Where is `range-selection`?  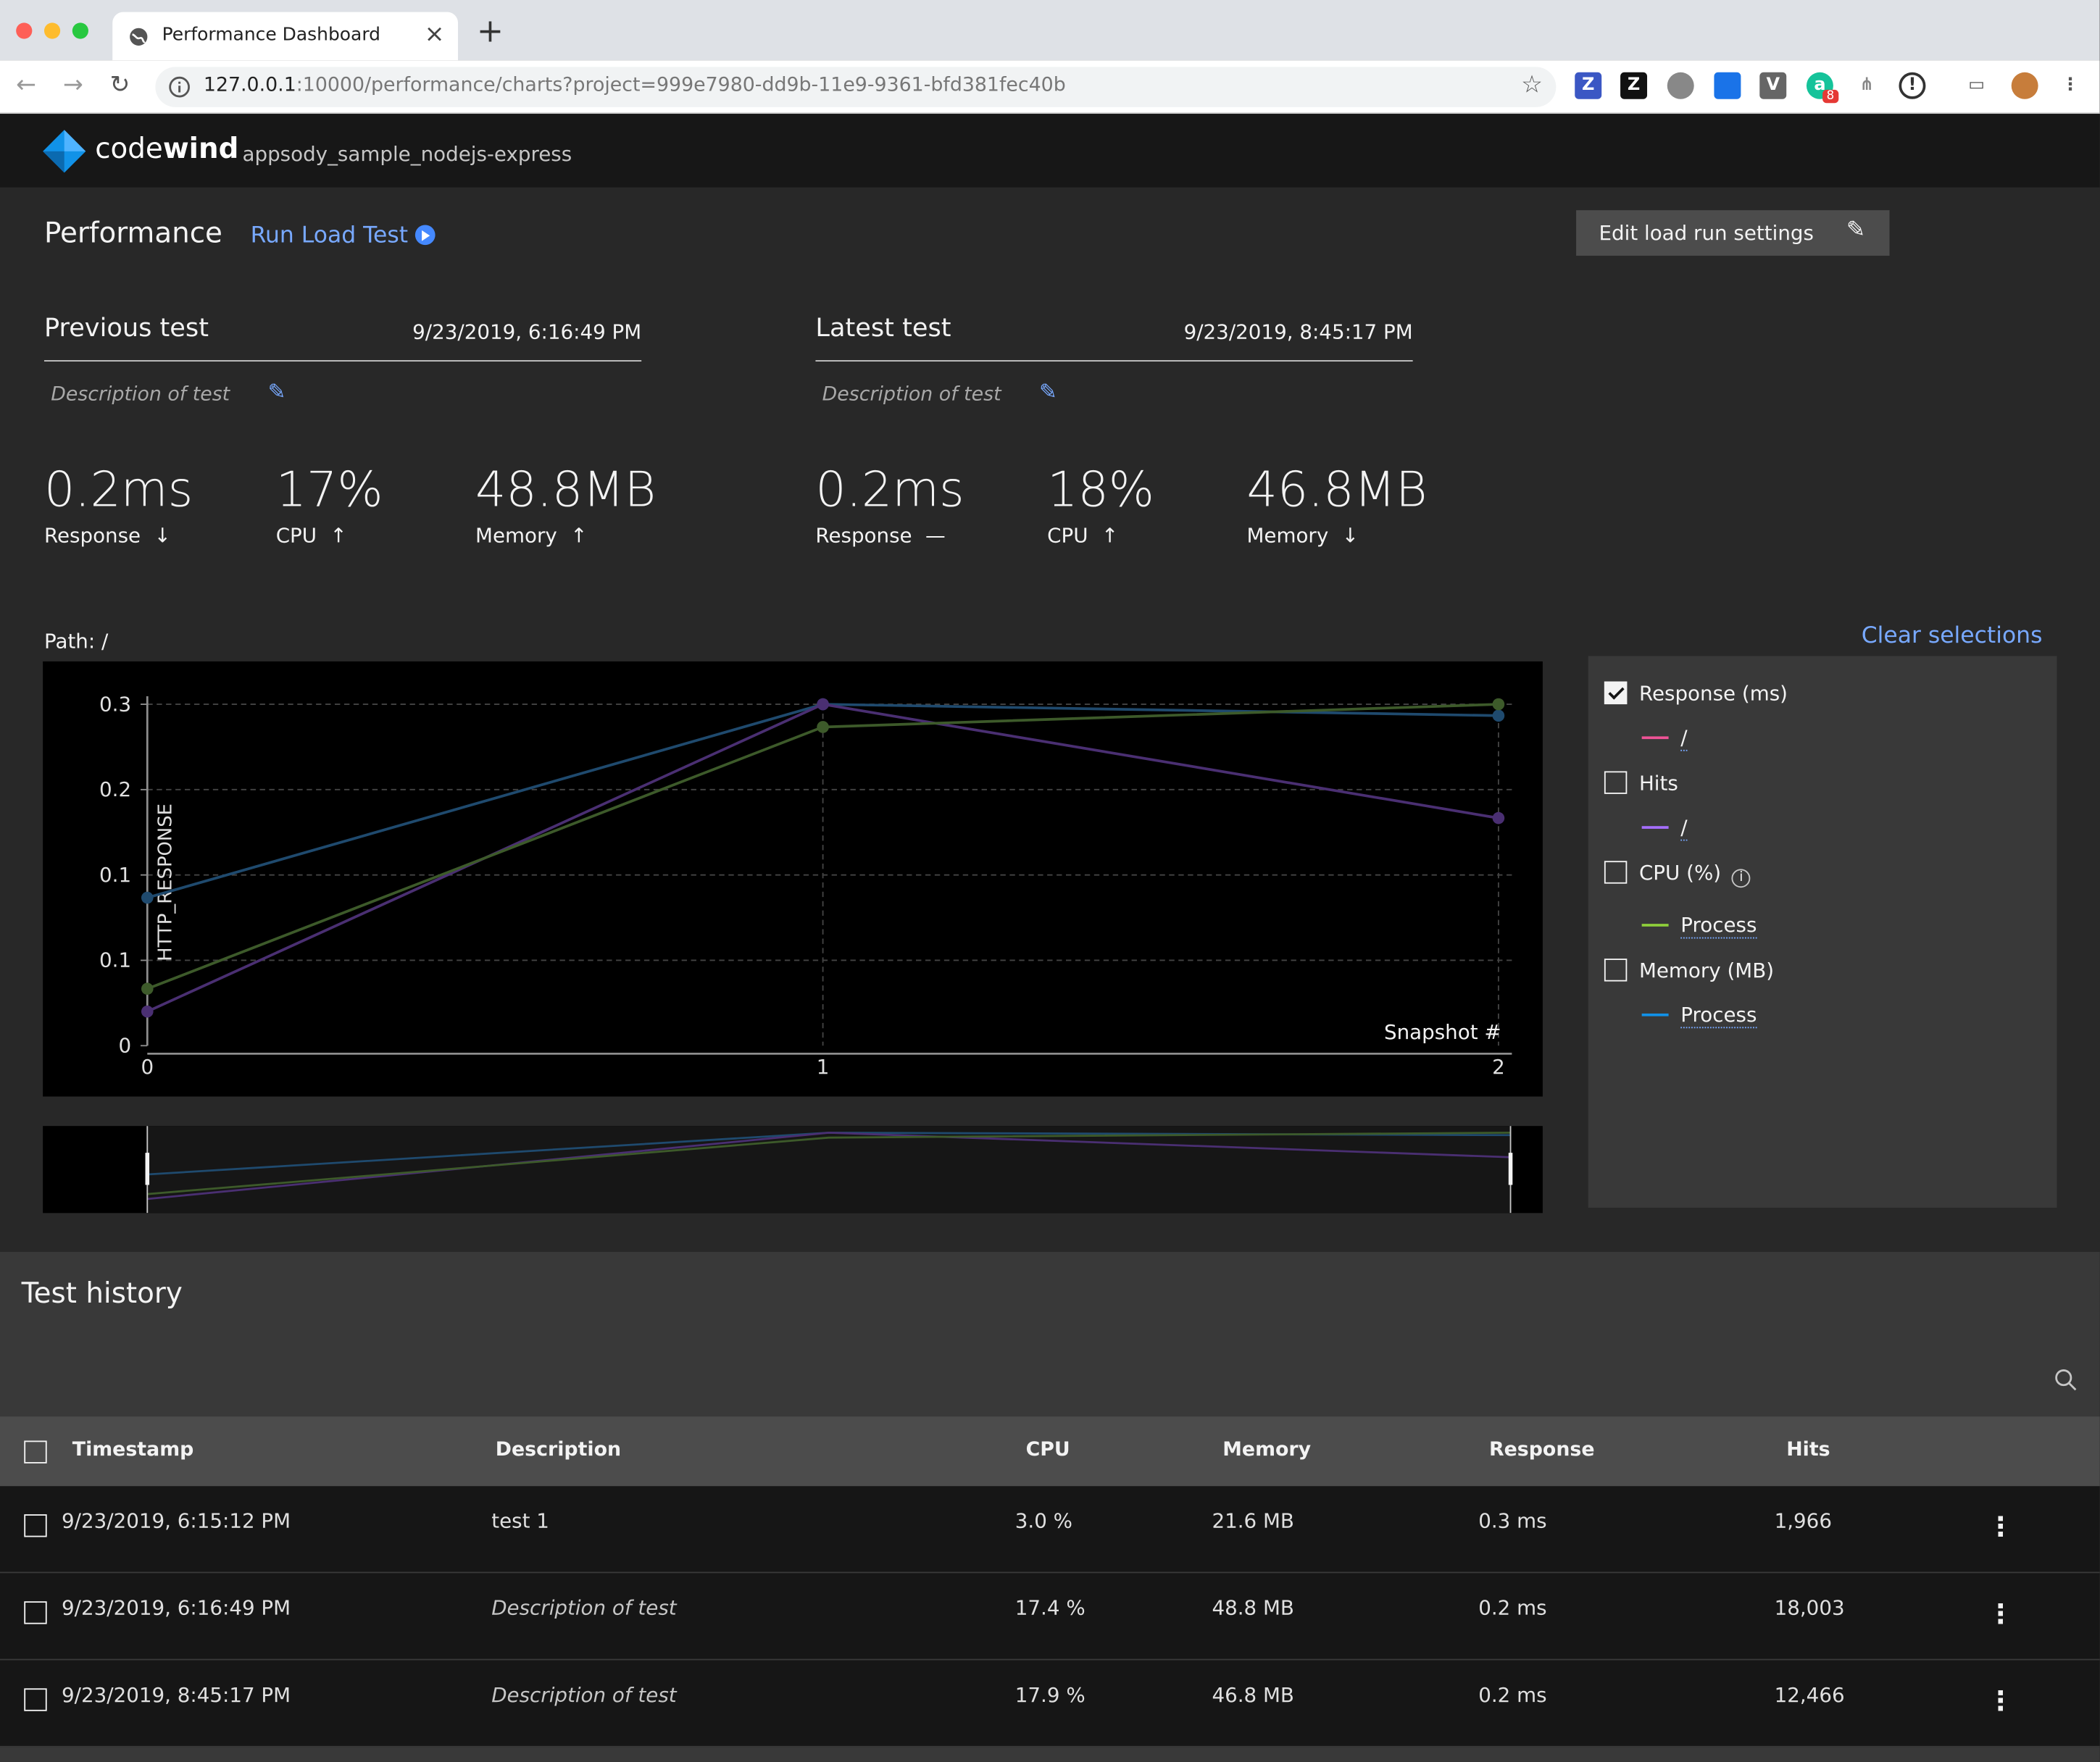 range-selection is located at coordinates (829, 1170).